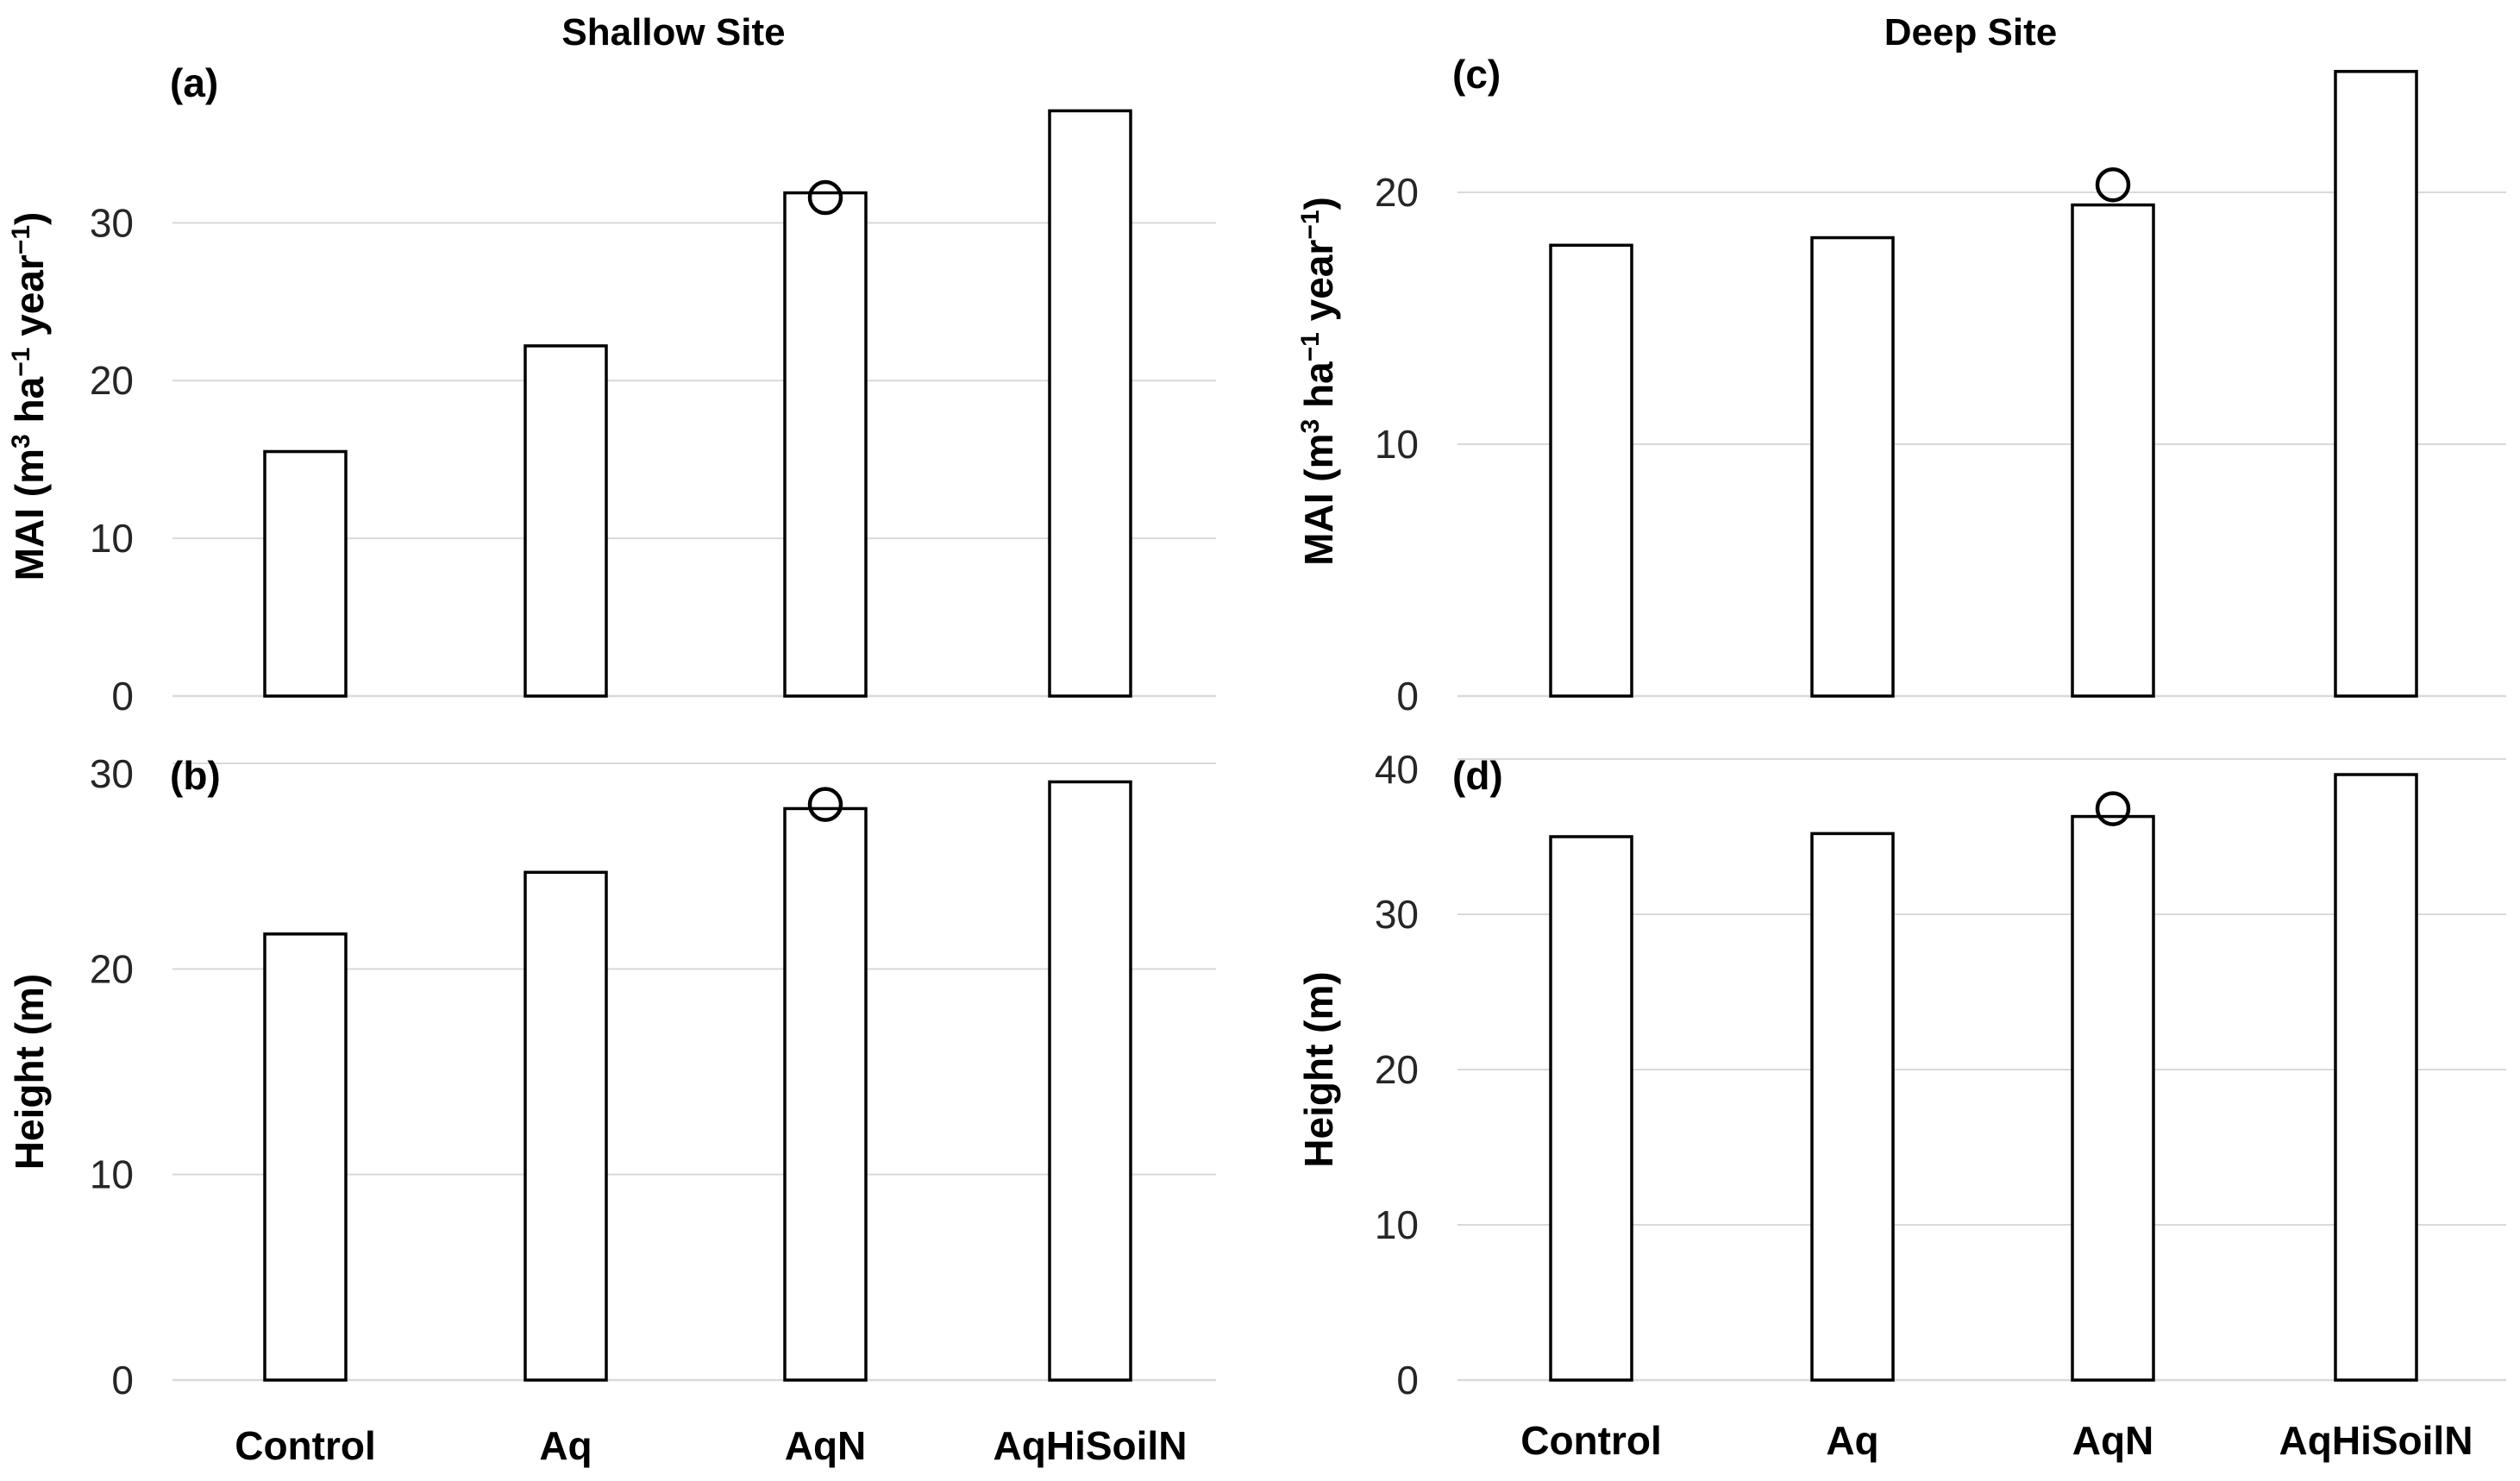  Describe the element at coordinates (1477, 775) in the screenshot. I see `panel-label: (d)` at that location.